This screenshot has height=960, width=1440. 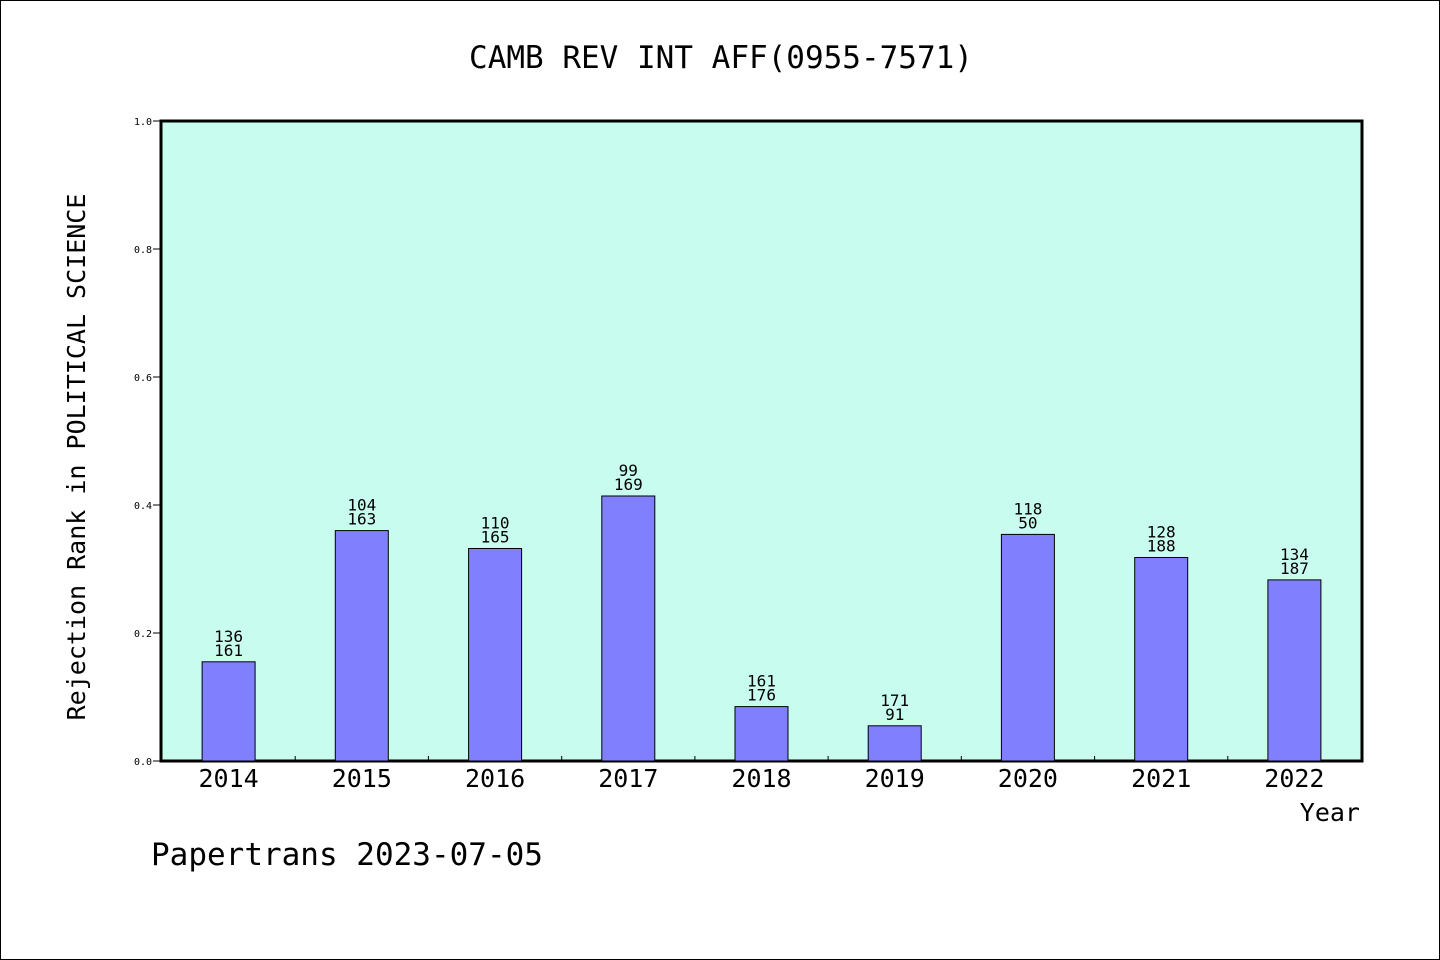 I want to click on x-tick-label-2018: 2018, so click(x=761, y=778).